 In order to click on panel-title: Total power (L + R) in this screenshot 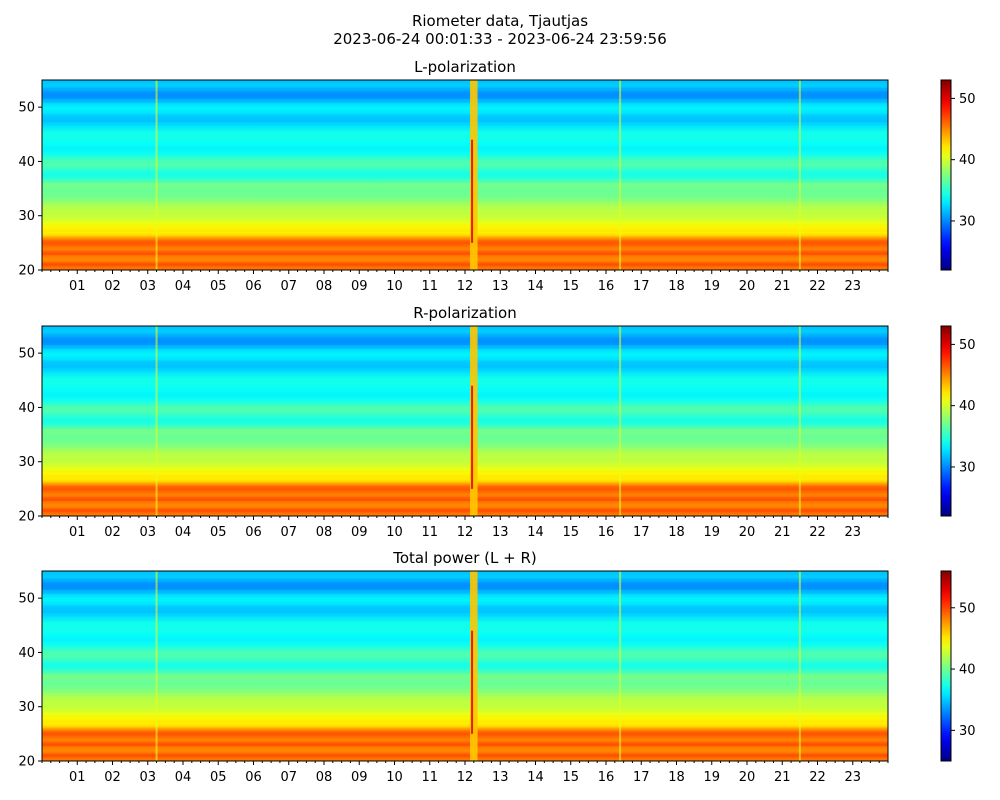, I will do `click(464, 558)`.